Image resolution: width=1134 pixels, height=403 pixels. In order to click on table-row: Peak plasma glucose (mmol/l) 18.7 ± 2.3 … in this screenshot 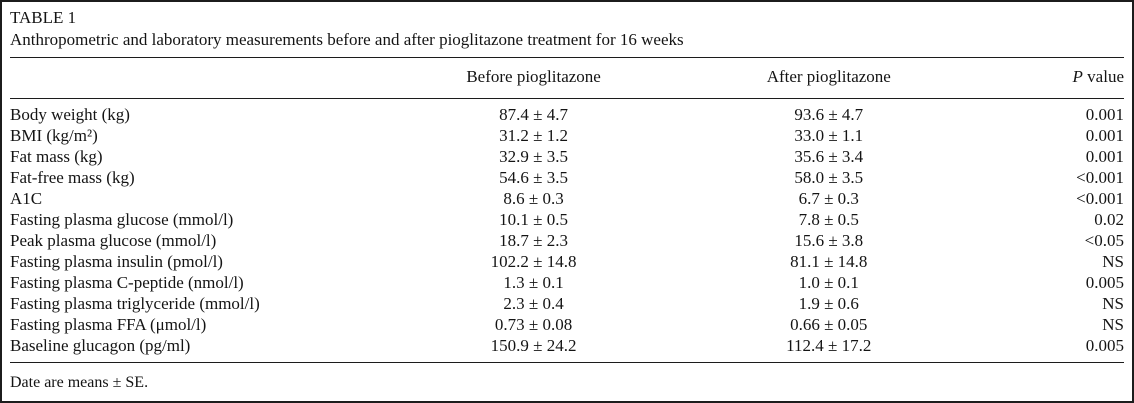, I will do `click(567, 240)`.